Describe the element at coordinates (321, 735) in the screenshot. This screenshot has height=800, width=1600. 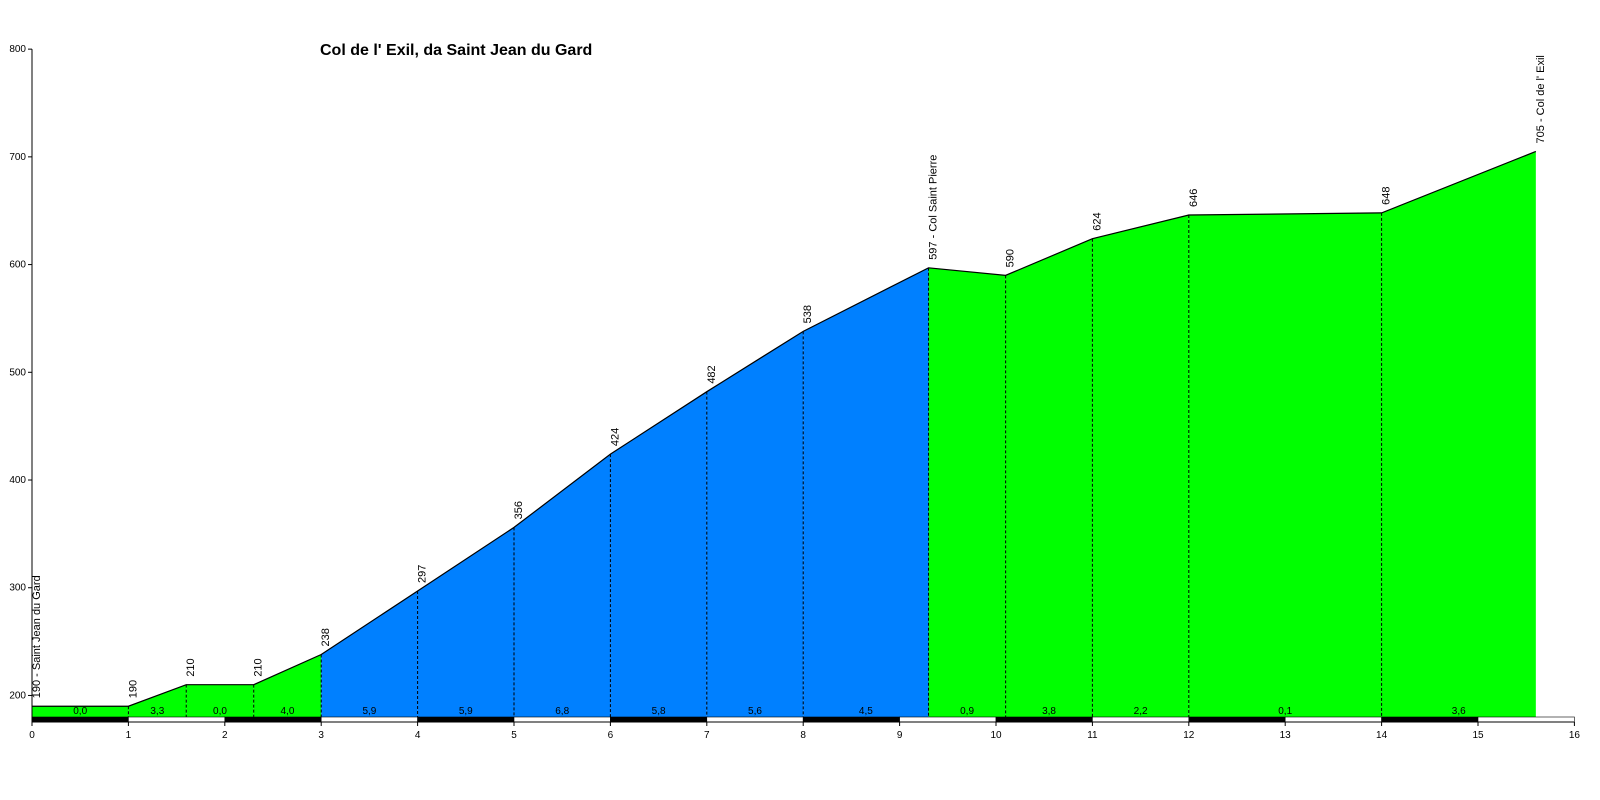
I see `x-tick-label-3: 3` at that location.